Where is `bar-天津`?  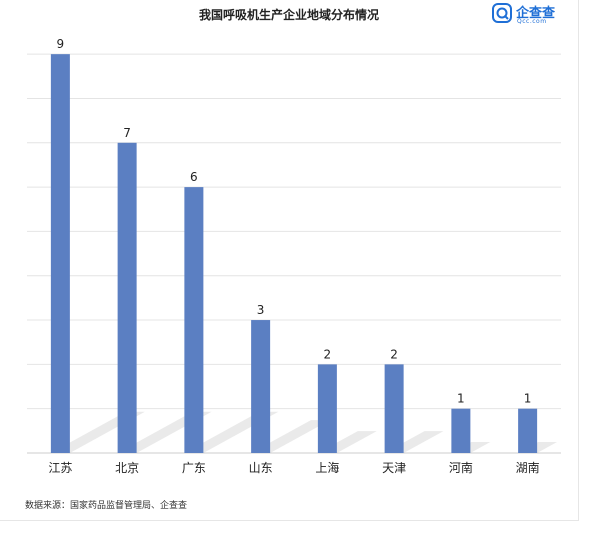 bar-天津 is located at coordinates (394, 408).